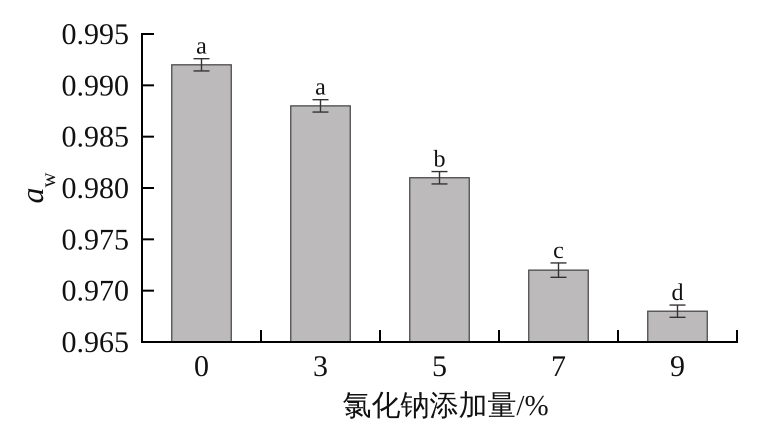 The image size is (757, 438). Describe the element at coordinates (95, 291) in the screenshot. I see `y-tick-label: 0.970` at that location.